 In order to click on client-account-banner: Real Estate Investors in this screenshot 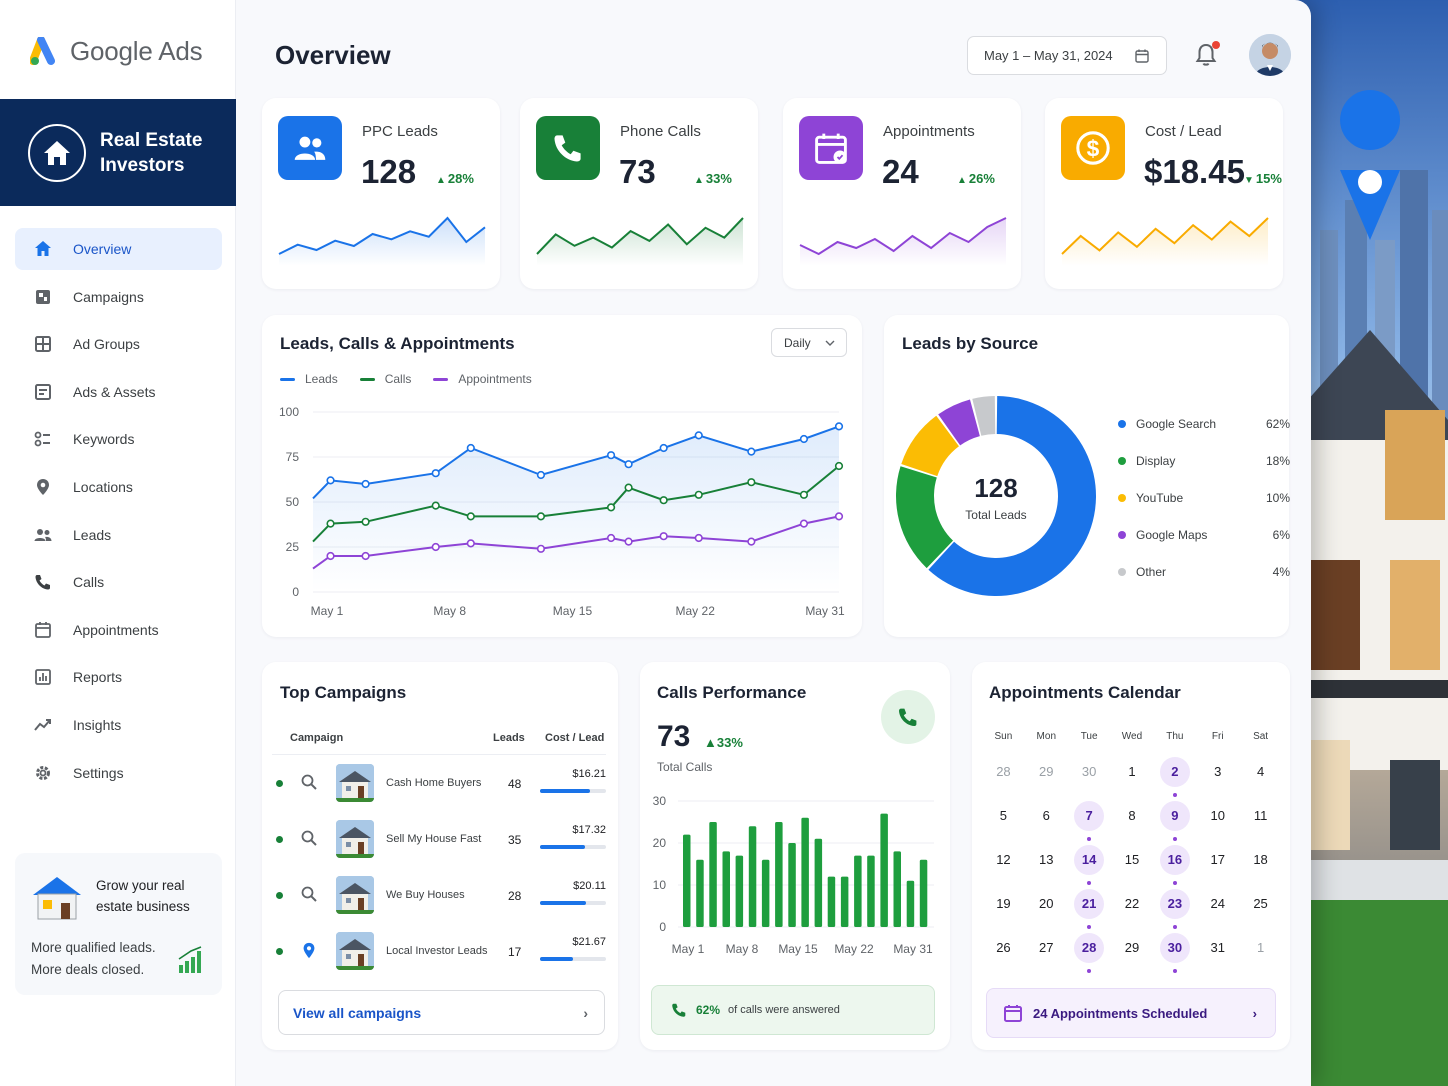, I will do `click(118, 152)`.